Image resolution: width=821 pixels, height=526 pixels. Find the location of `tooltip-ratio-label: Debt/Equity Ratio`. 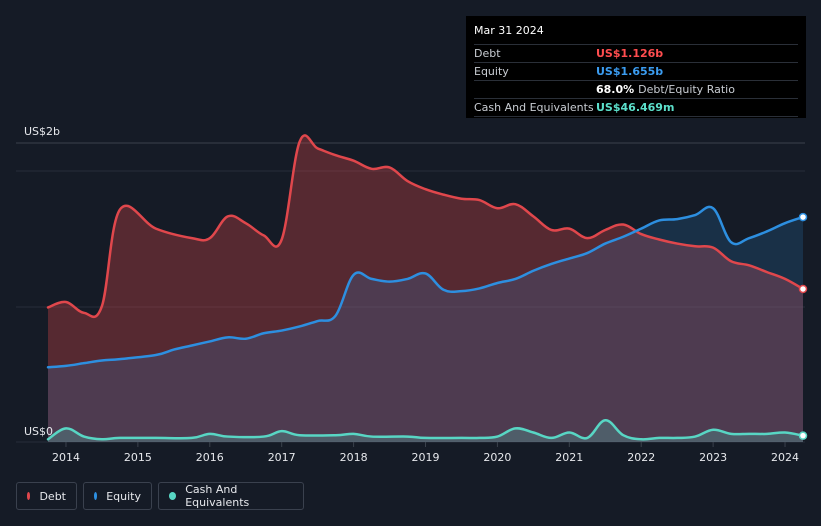

tooltip-ratio-label: Debt/Equity Ratio is located at coordinates (686, 89).